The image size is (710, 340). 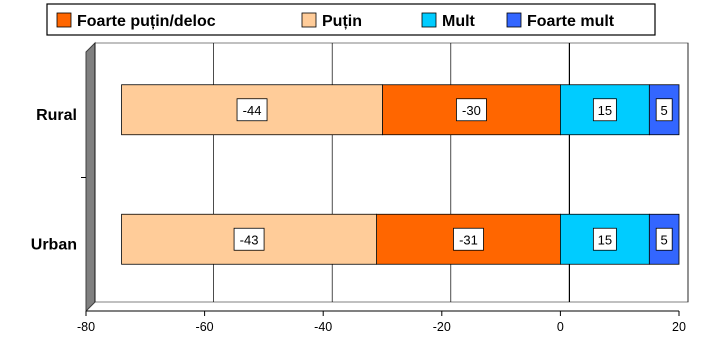 I want to click on x-tick-label: 20, so click(x=679, y=327).